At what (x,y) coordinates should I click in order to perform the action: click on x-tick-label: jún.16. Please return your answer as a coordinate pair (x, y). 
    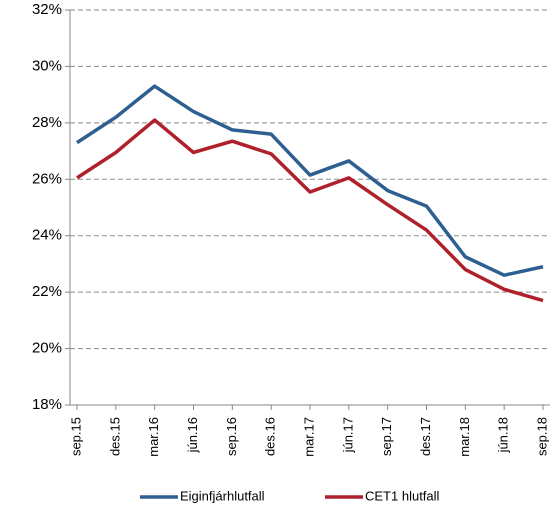
    Looking at the image, I should click on (192, 435).